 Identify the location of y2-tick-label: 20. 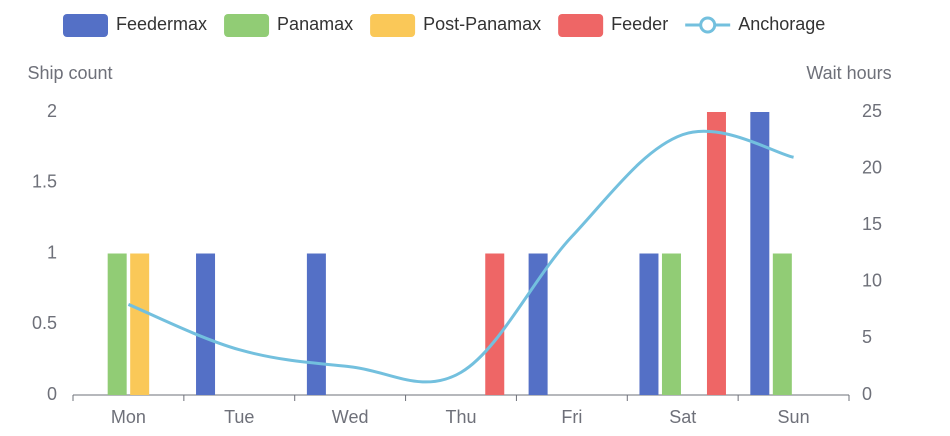
(872, 167).